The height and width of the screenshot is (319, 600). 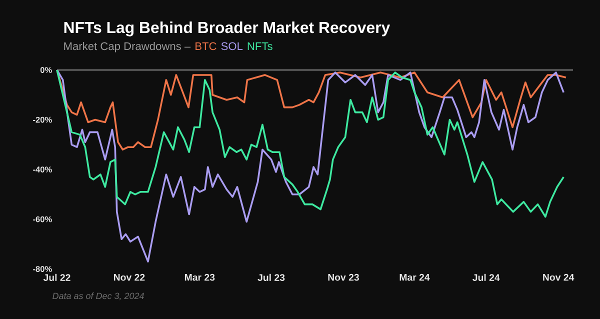 I want to click on y-tick-label: -20%, so click(x=42, y=119).